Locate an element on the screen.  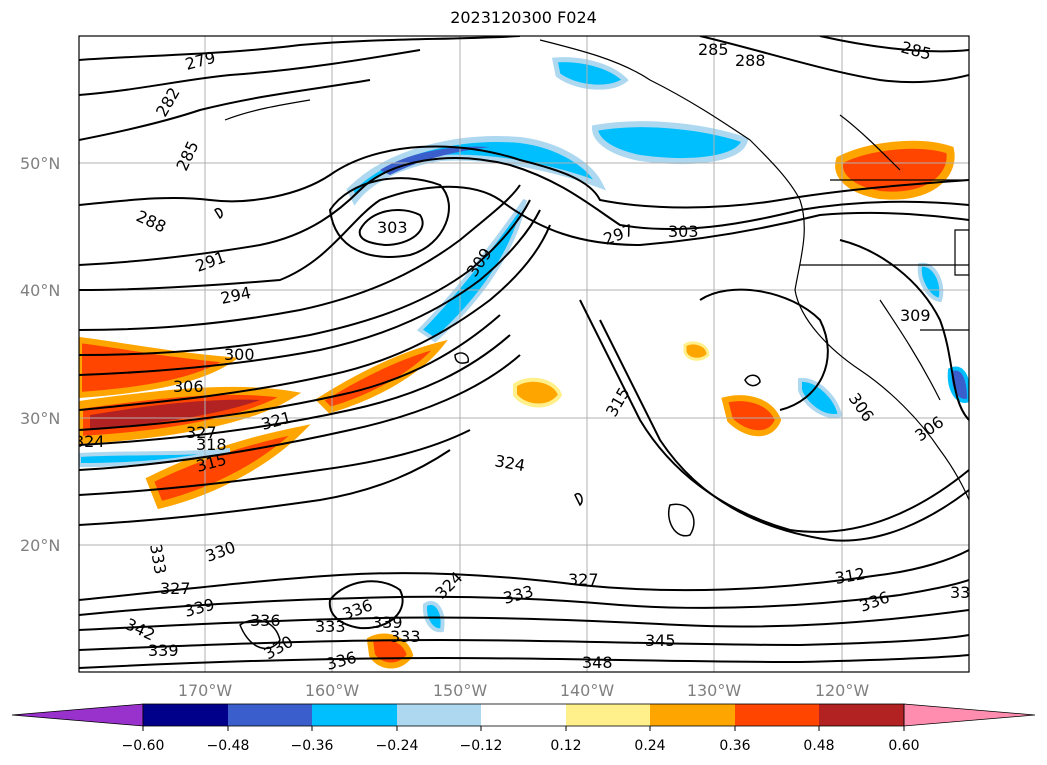
latitude-labels: 50°N 40°N 30°N 20°N is located at coordinates (40, 354).